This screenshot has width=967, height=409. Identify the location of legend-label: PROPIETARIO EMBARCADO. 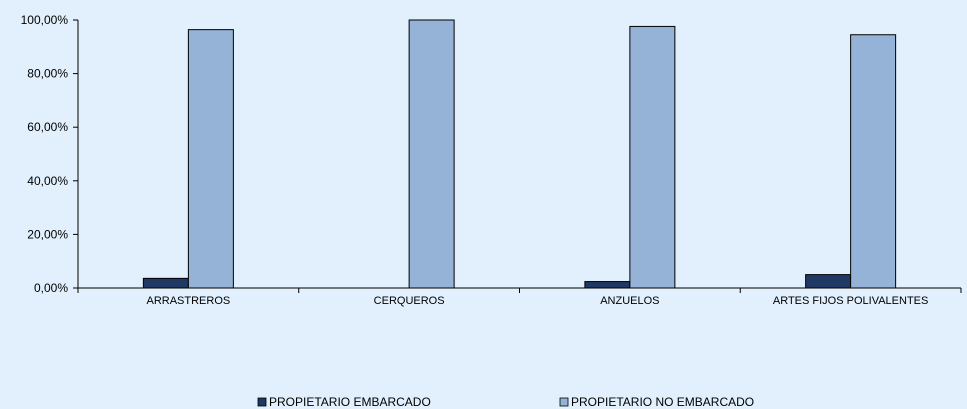
(350, 402).